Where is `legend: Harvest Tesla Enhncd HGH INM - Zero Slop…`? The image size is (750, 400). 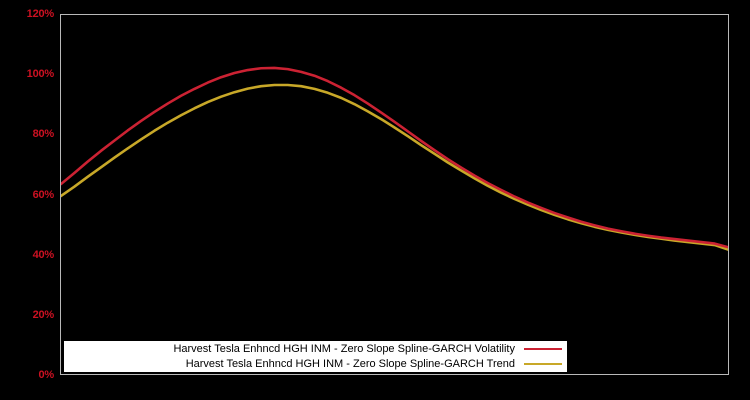 legend: Harvest Tesla Enhncd HGH INM - Zero Slop… is located at coordinates (315, 356).